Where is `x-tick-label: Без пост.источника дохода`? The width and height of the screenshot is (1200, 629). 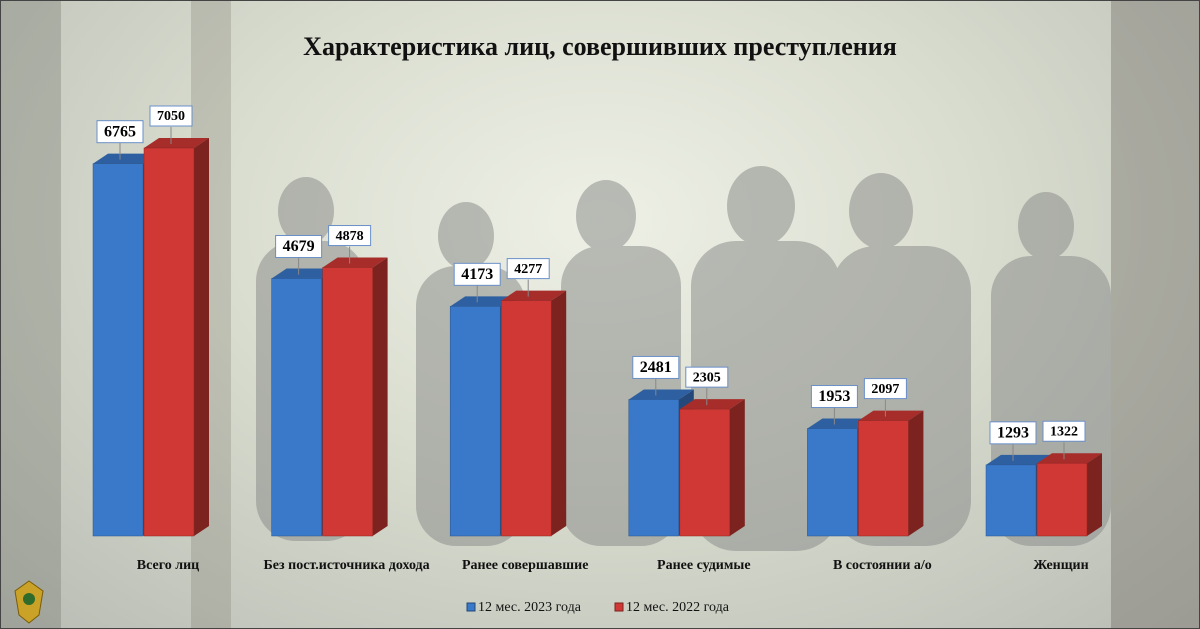 x-tick-label: Без пост.источника дохода is located at coordinates (346, 565).